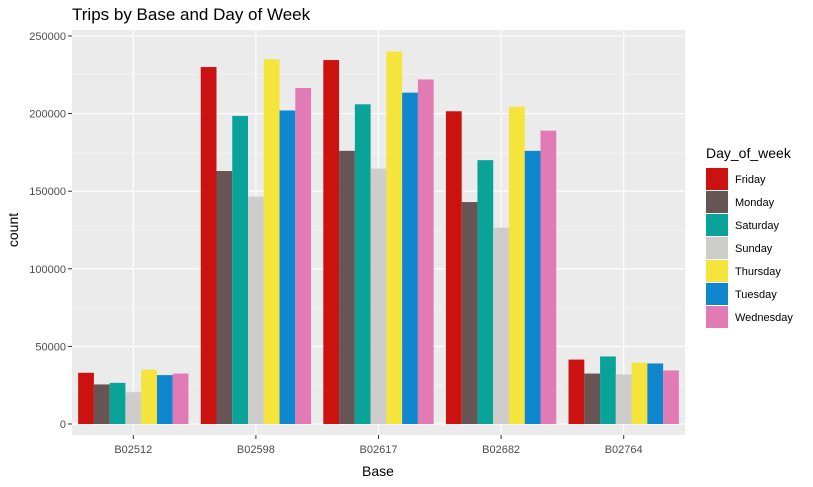 The width and height of the screenshot is (813, 487). What do you see at coordinates (133, 450) in the screenshot?
I see `x-tick-label: B02512` at bounding box center [133, 450].